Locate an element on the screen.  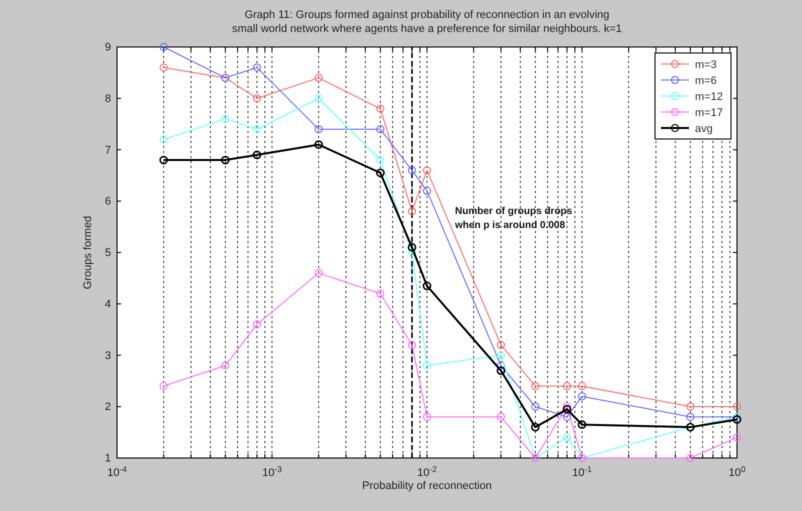
x-tick-label: 10$^{-4}$ is located at coordinates (117, 471).